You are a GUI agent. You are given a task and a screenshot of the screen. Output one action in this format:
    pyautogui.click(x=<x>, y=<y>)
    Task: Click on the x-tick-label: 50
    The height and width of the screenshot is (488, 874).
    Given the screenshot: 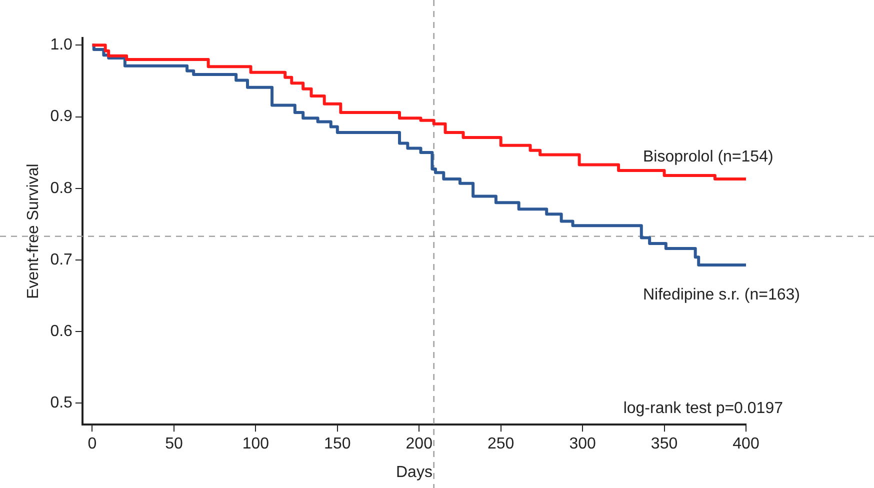 What is the action you would take?
    pyautogui.click(x=174, y=444)
    